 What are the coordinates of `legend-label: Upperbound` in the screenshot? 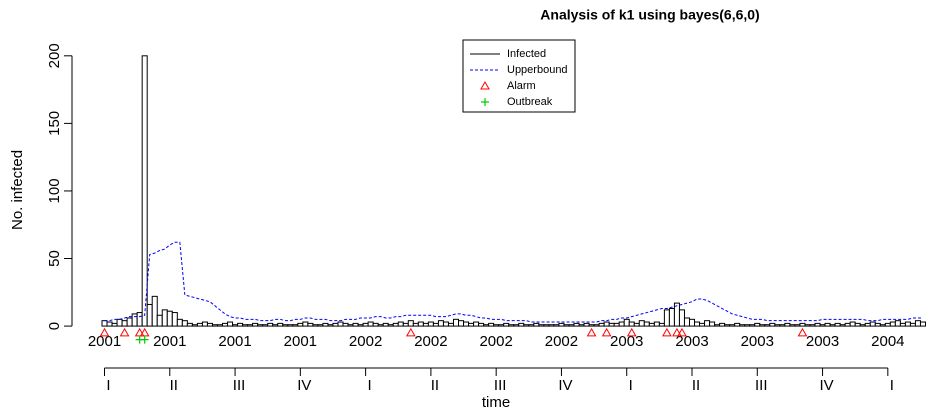 It's located at (537, 70).